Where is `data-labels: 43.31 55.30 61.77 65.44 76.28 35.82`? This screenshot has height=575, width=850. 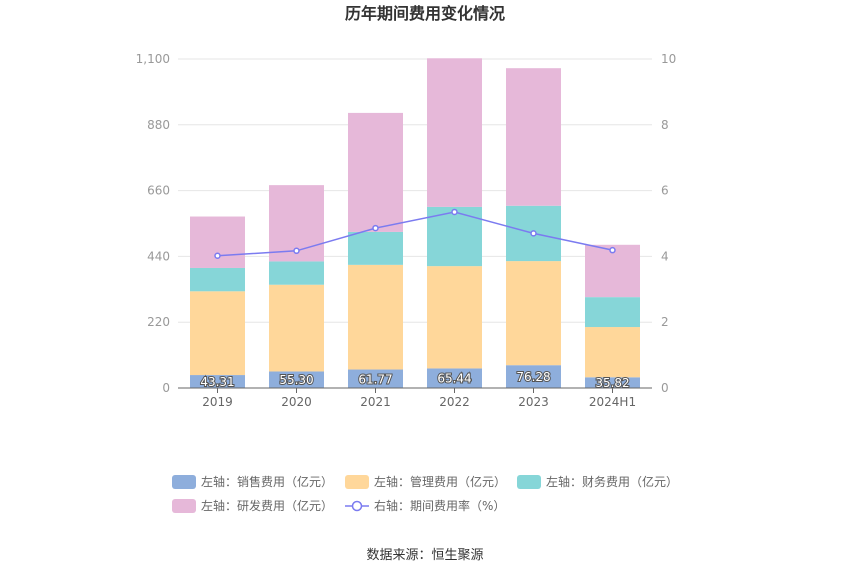 data-labels: 43.31 55.30 61.77 65.44 76.28 35.82 is located at coordinates (414, 380).